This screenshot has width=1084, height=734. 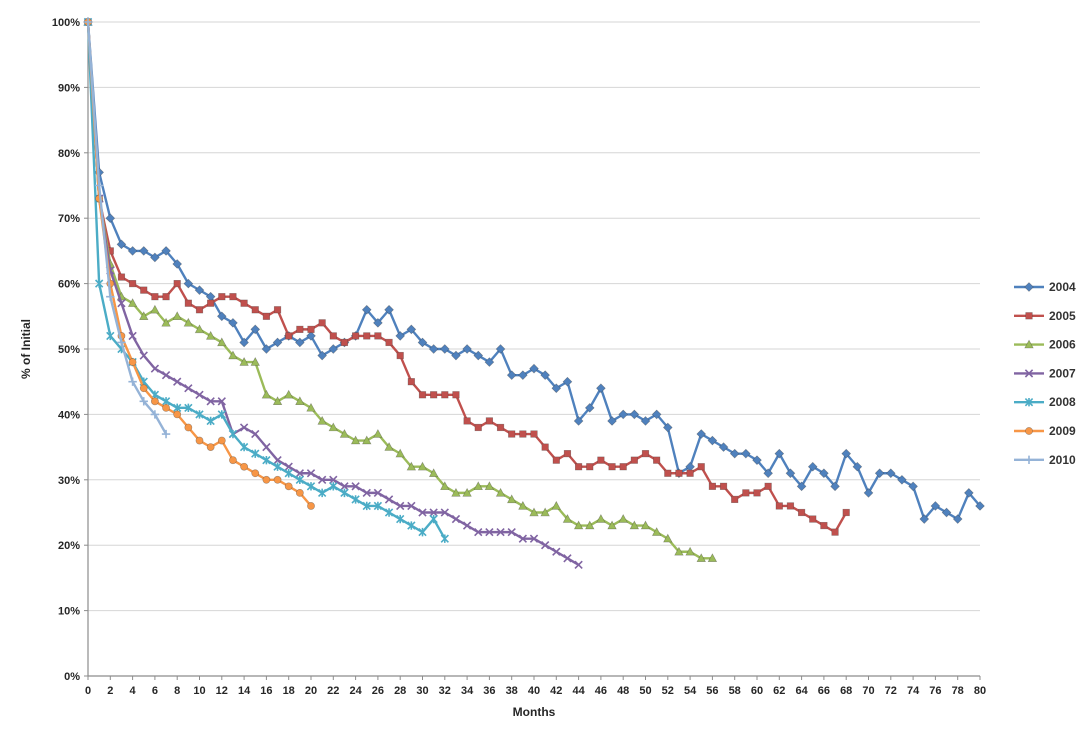 What do you see at coordinates (623, 691) in the screenshot?
I see `x-tick-label: 48` at bounding box center [623, 691].